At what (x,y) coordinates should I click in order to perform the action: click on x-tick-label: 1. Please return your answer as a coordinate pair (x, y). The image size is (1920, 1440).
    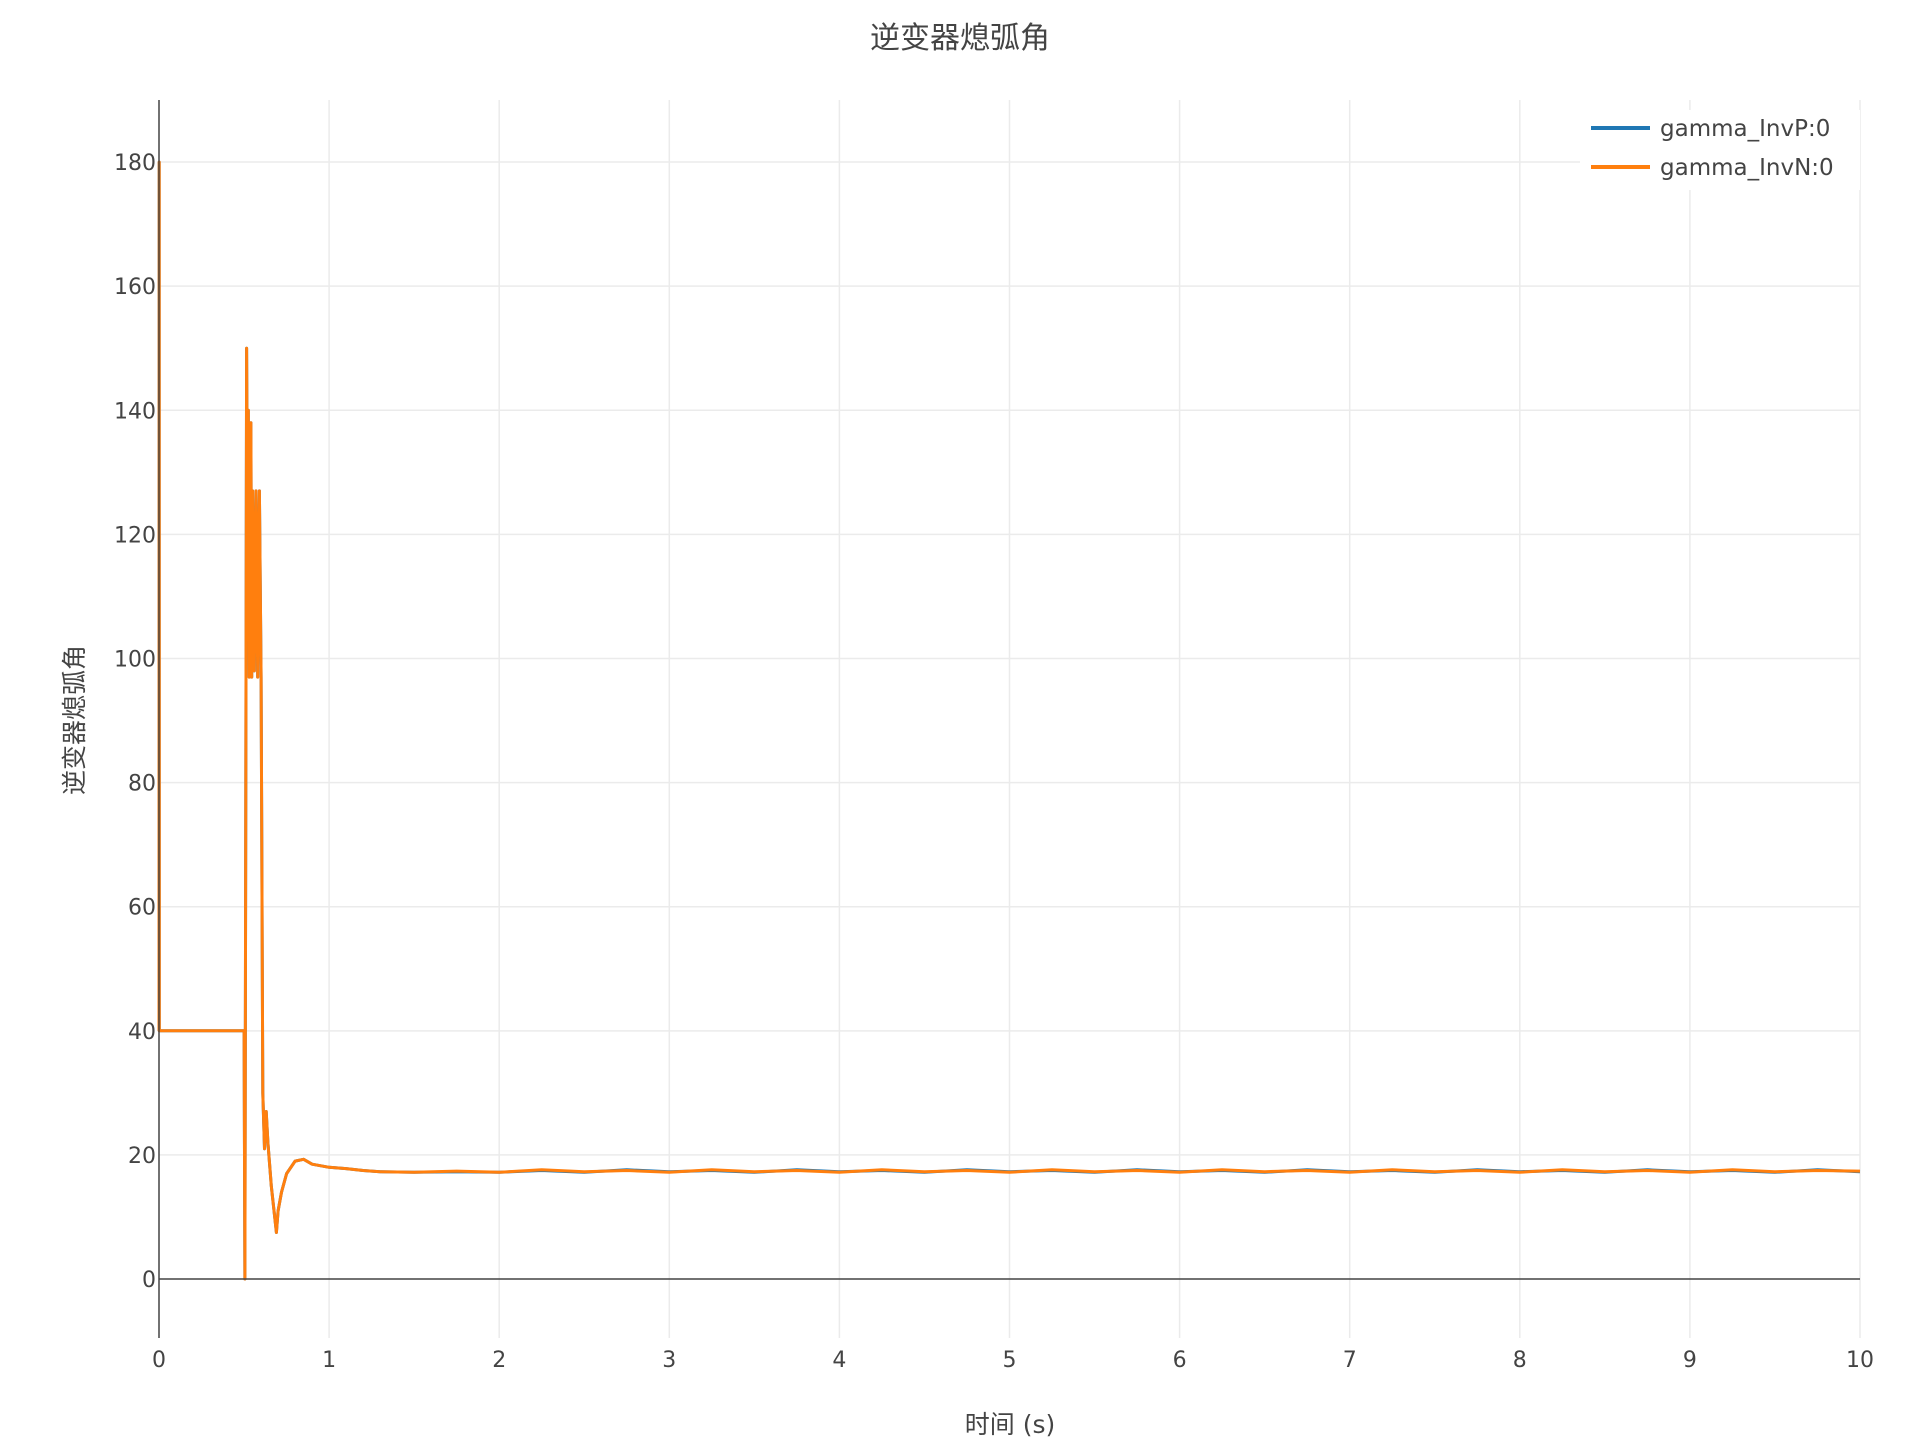
    Looking at the image, I should click on (329, 1360).